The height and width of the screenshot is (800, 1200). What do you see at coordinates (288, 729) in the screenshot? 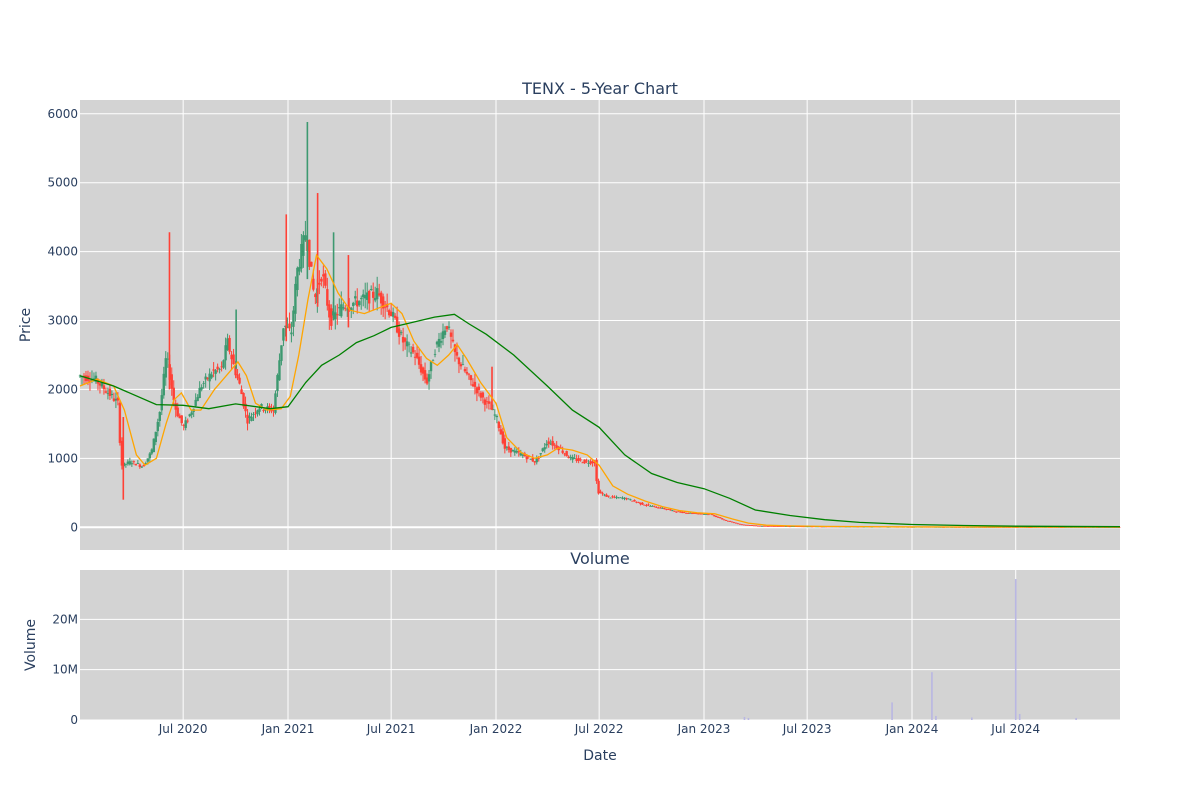
I see `x-tick: Jan 2021` at bounding box center [288, 729].